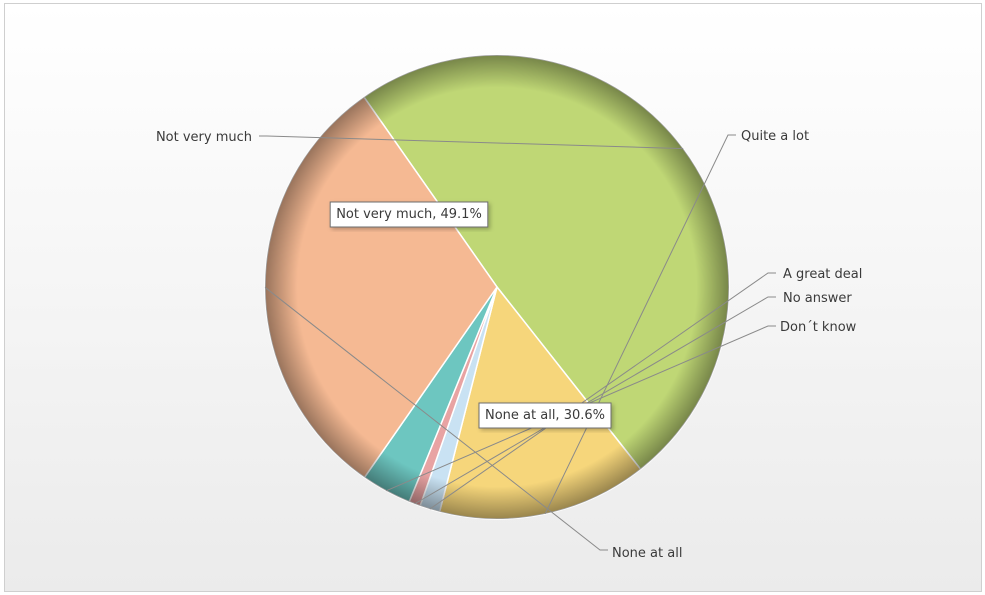  I want to click on svg-text: Not very much, 49.1%, so click(409, 214).